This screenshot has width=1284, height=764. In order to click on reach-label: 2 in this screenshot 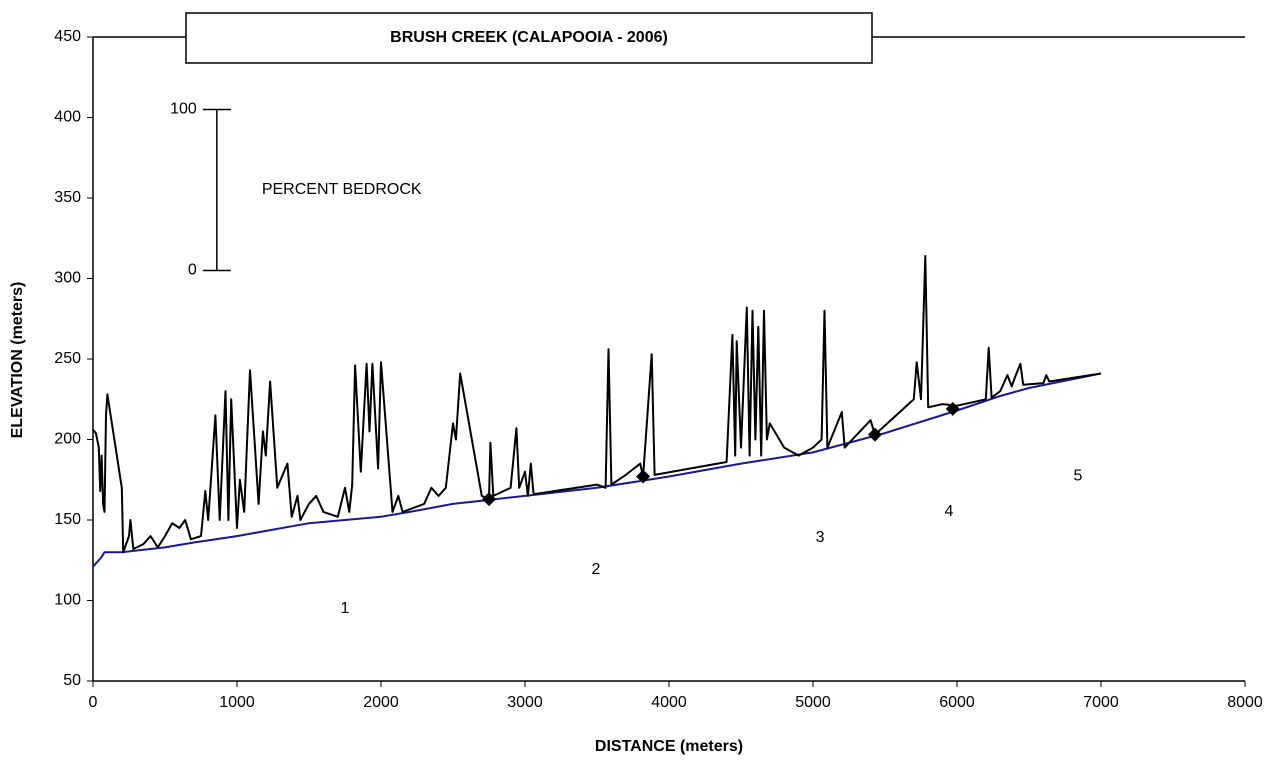, I will do `click(596, 569)`.